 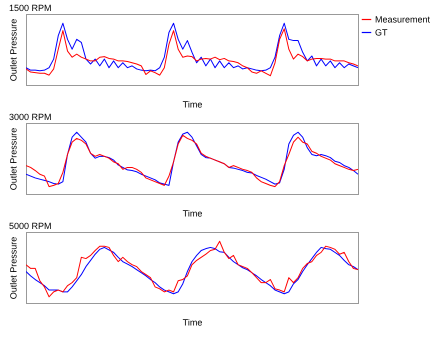 What do you see at coordinates (30, 8) in the screenshot?
I see `chart-title: 1500 RPM` at bounding box center [30, 8].